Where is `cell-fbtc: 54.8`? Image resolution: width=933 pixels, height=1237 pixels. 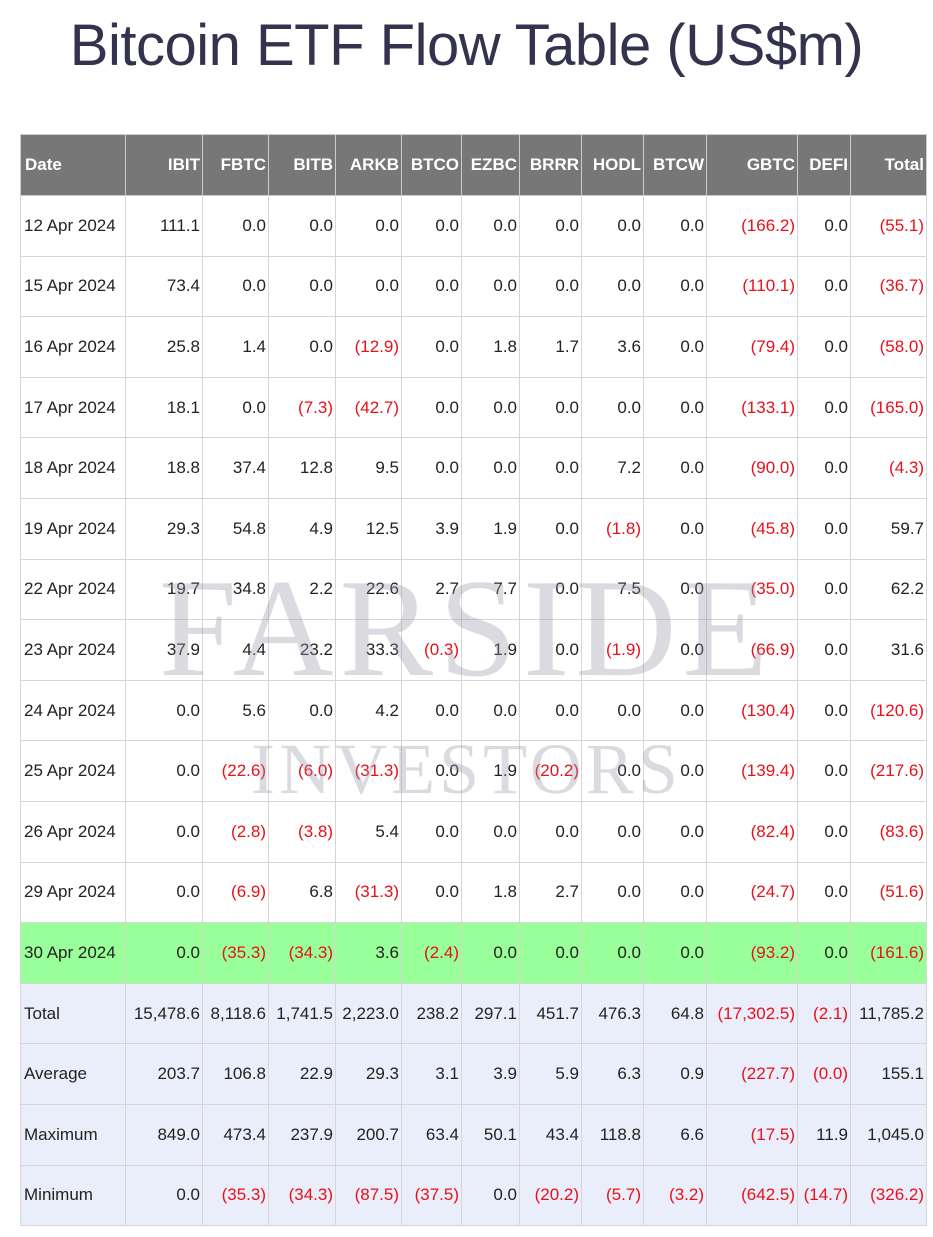
cell-fbtc: 54.8 is located at coordinates (235, 528).